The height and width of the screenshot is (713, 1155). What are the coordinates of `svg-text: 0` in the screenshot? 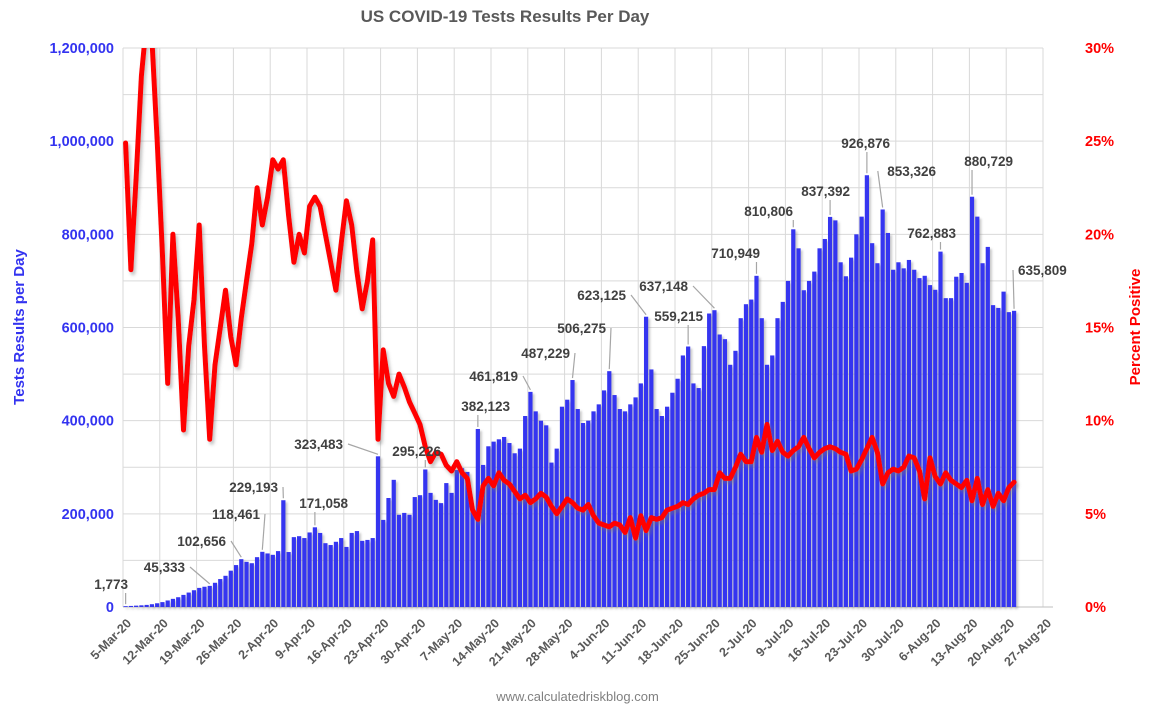 It's located at (110, 608).